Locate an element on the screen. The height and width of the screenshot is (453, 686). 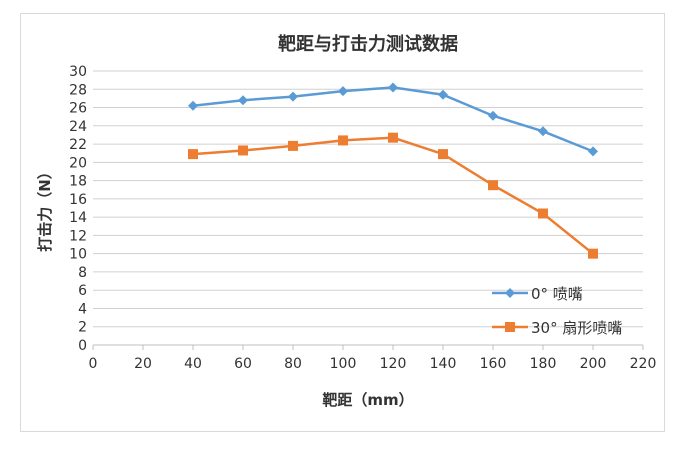
y-tick-label: 0 is located at coordinates (82, 346).